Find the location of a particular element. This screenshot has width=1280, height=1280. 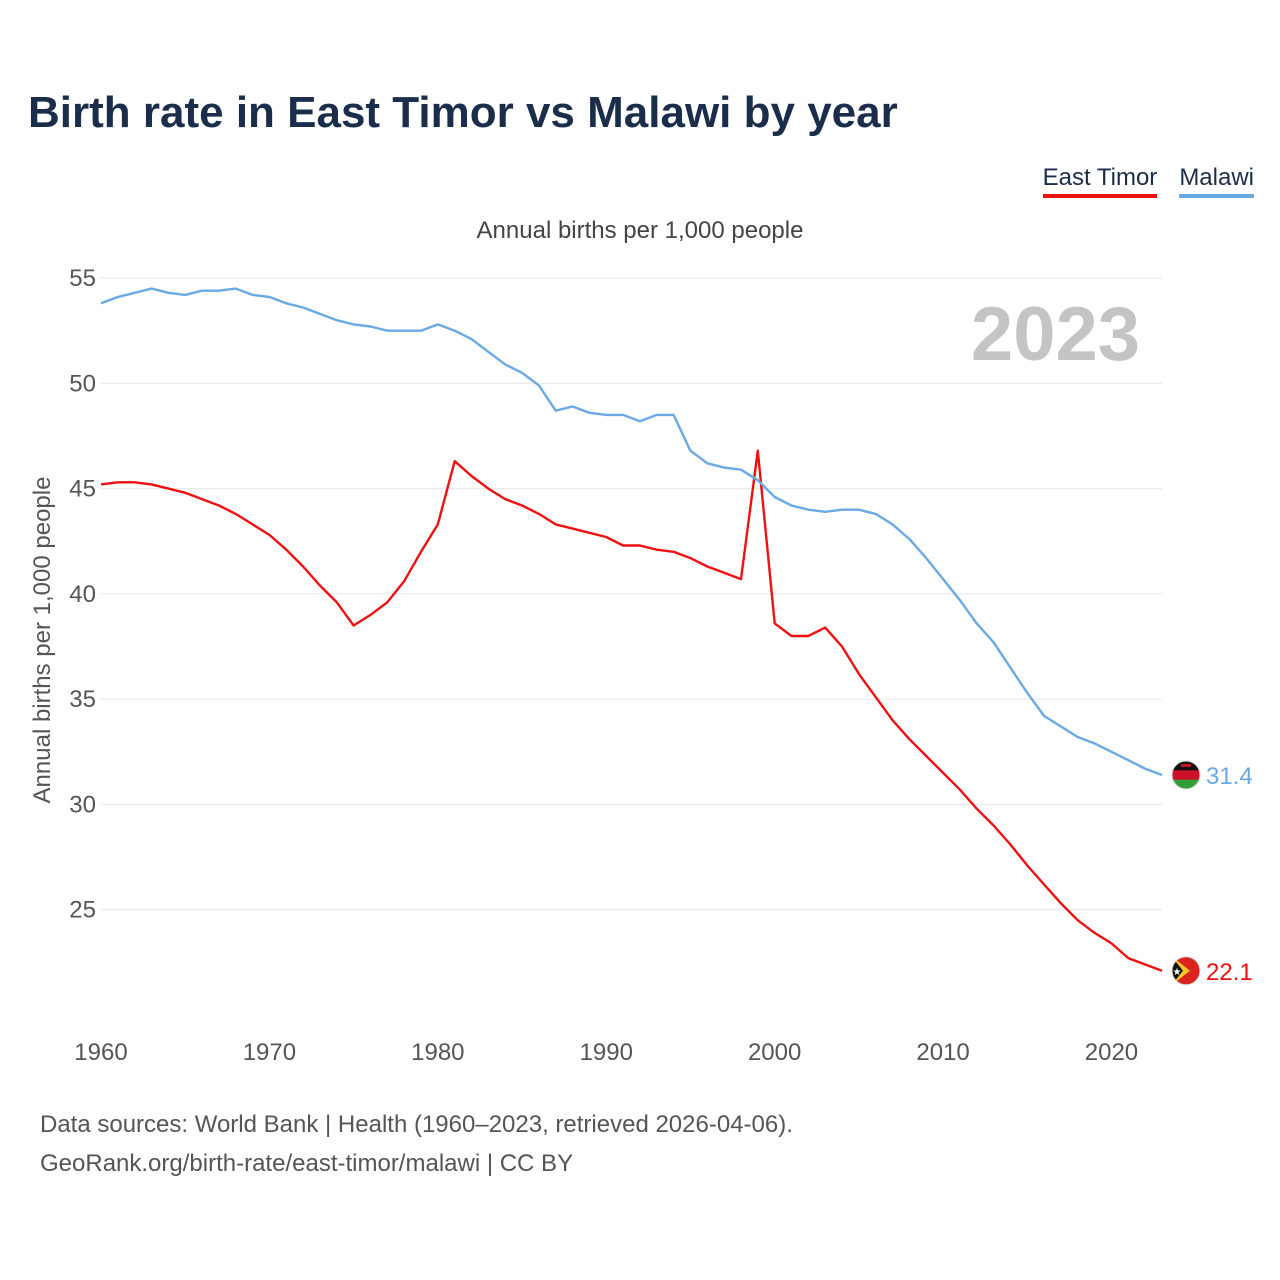

x-tick-label: 2020 is located at coordinates (1111, 1052).